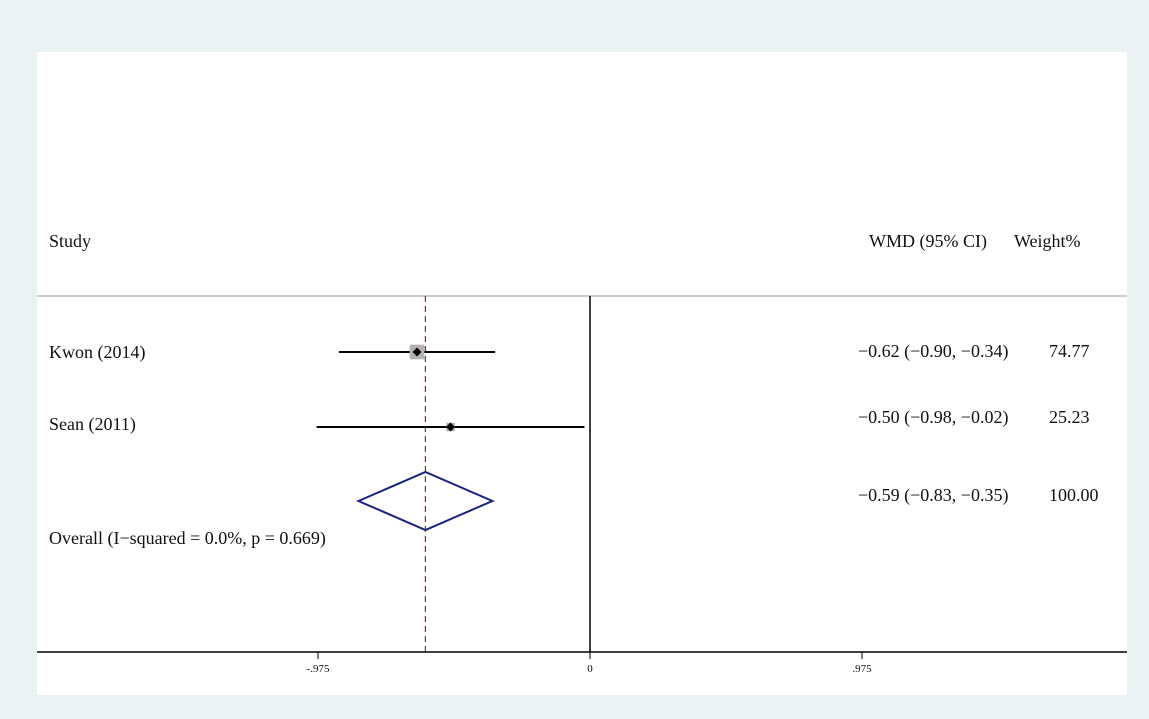 The height and width of the screenshot is (719, 1149). What do you see at coordinates (92, 424) in the screenshot?
I see `study-label: Sean (2011)` at bounding box center [92, 424].